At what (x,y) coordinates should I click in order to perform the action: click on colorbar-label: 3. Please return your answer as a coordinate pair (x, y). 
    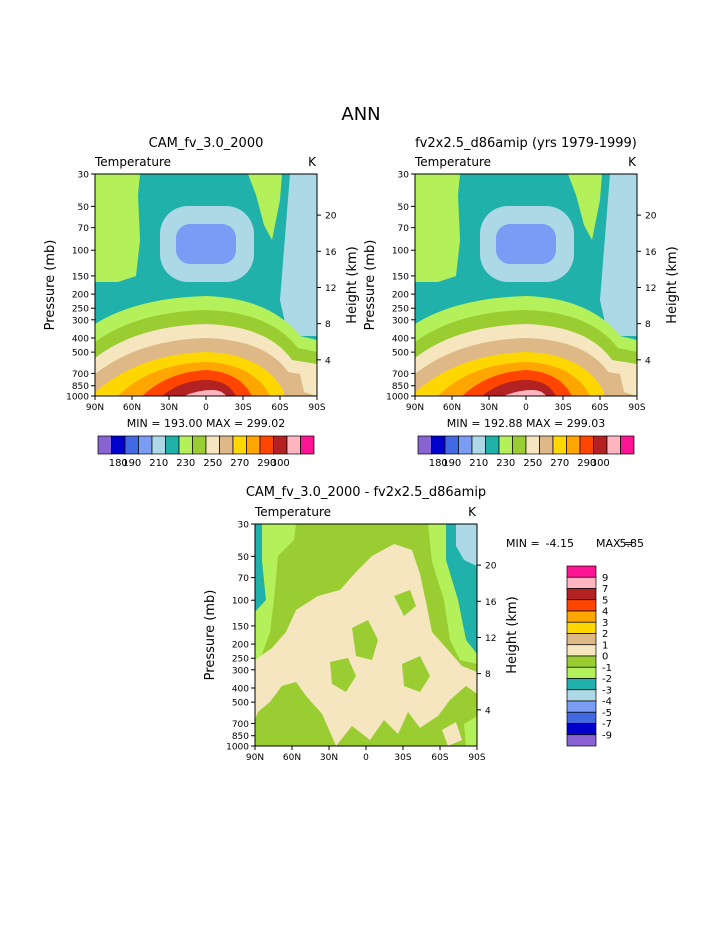
    Looking at the image, I should click on (605, 623).